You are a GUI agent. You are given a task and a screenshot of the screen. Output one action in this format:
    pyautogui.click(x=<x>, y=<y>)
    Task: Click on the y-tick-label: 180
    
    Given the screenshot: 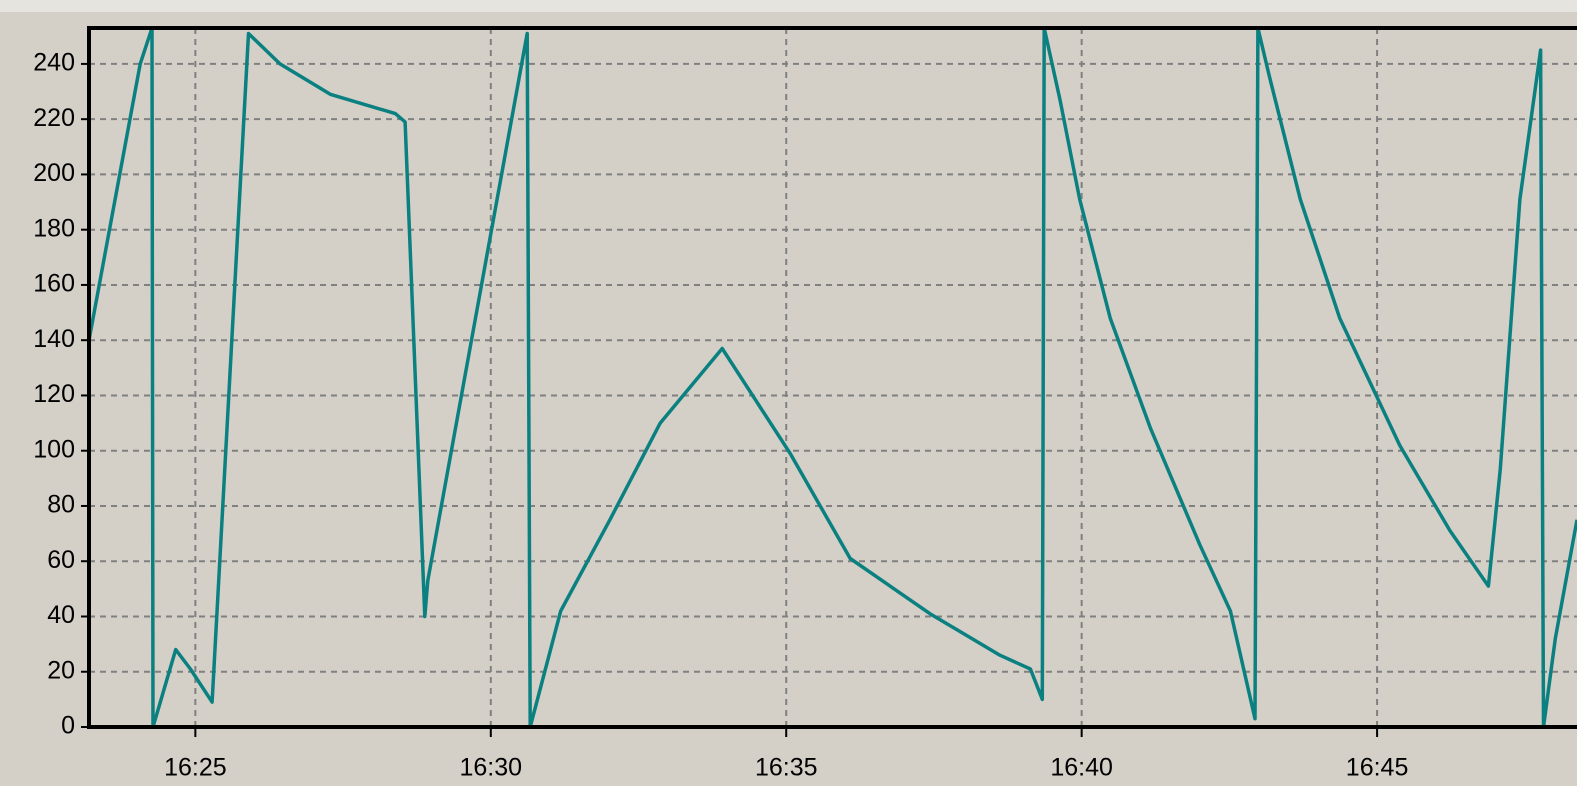 What is the action you would take?
    pyautogui.click(x=54, y=228)
    